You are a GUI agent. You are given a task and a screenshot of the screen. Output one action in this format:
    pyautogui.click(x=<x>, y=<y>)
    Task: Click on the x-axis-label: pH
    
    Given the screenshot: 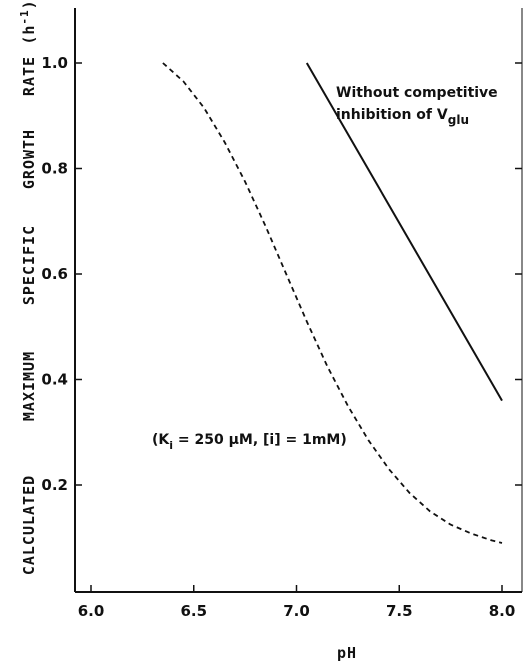 What is the action you would take?
    pyautogui.click(x=347, y=653)
    